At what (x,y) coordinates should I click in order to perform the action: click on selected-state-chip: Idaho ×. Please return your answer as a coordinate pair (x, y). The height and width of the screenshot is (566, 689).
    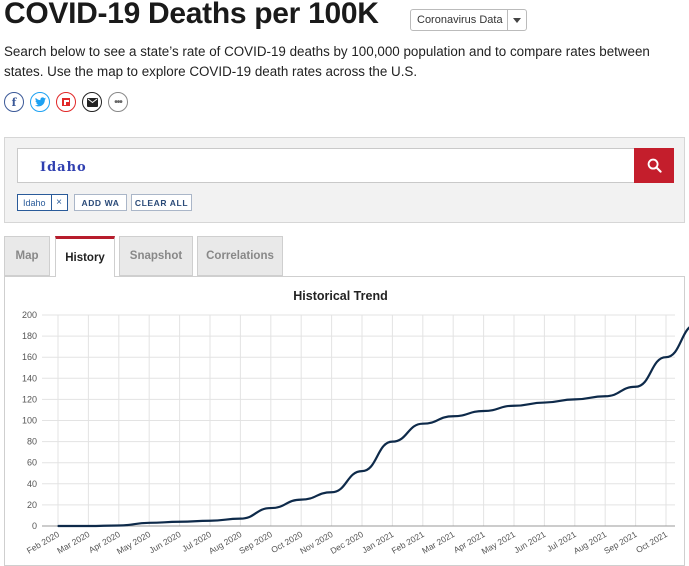
    Looking at the image, I should click on (42, 202).